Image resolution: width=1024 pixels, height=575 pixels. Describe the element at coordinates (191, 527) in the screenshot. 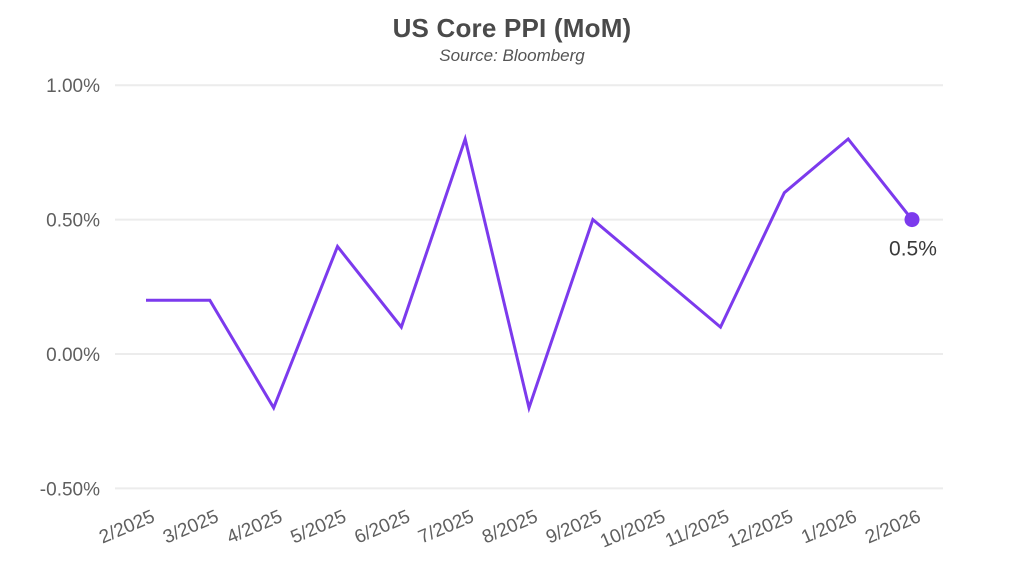

I see `x-axis-tick-label: 3/2025` at that location.